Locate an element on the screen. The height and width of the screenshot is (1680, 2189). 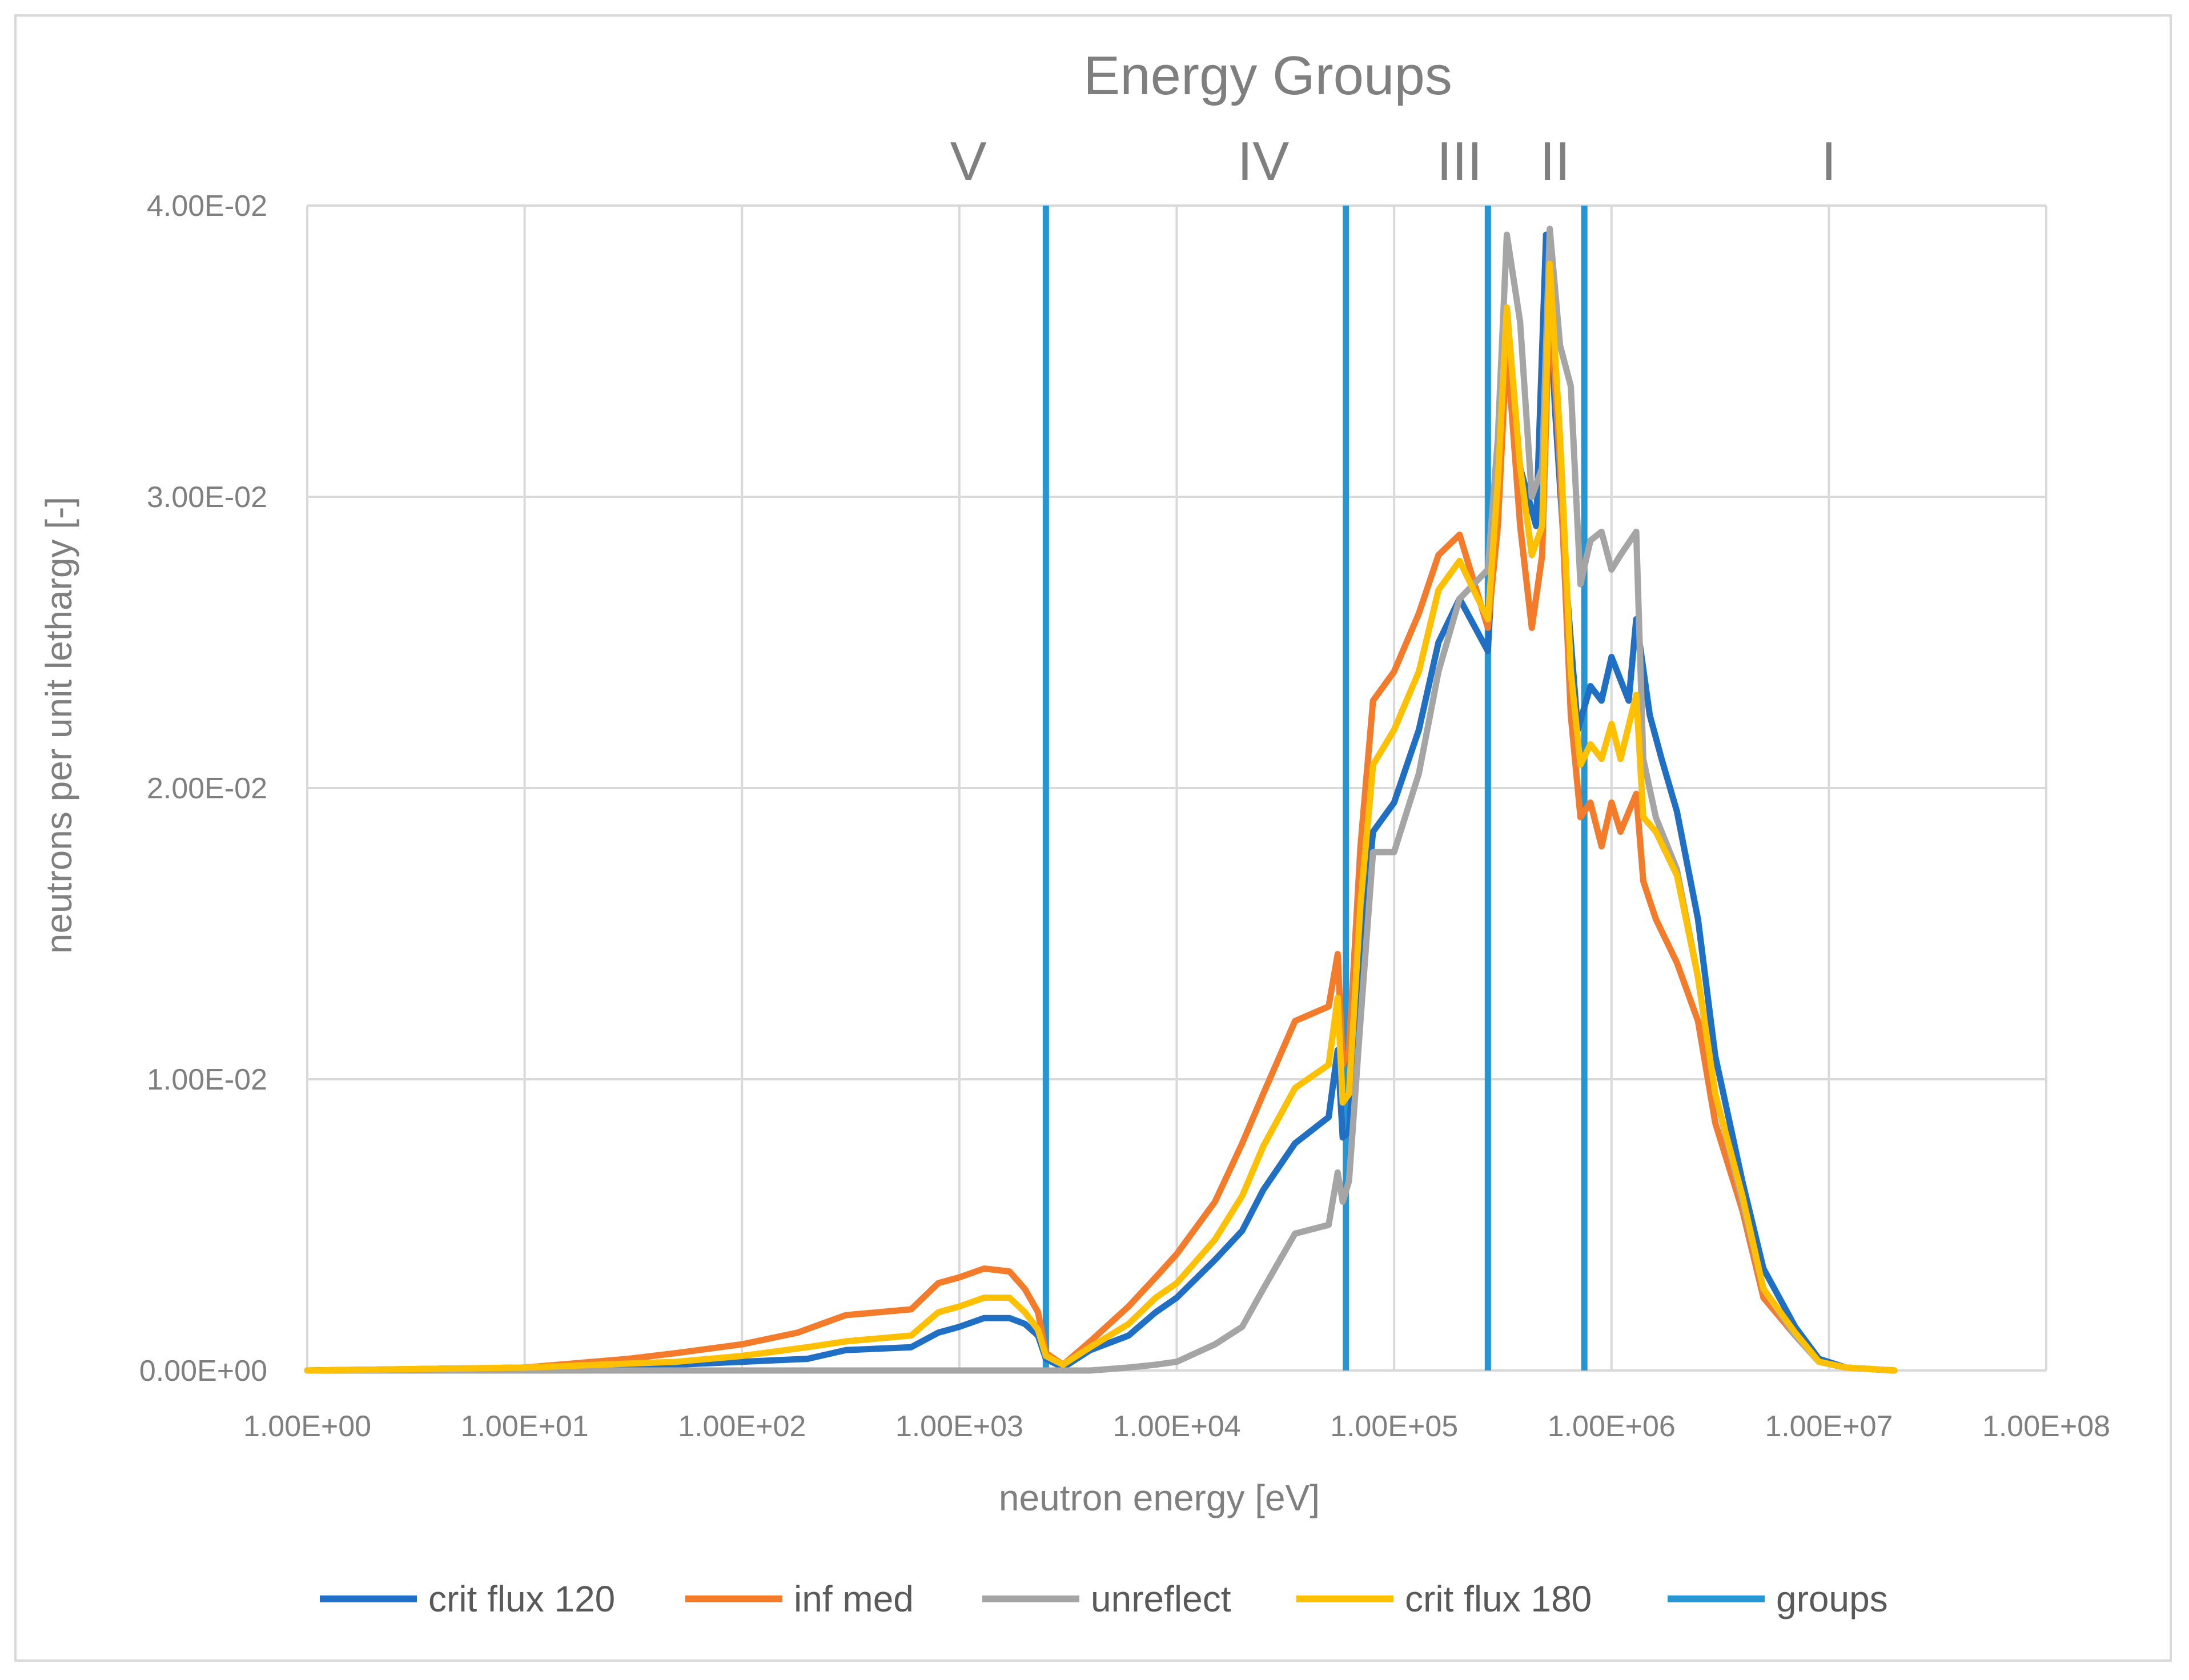
x-tick-label: 1.00E+06 is located at coordinates (1612, 1426).